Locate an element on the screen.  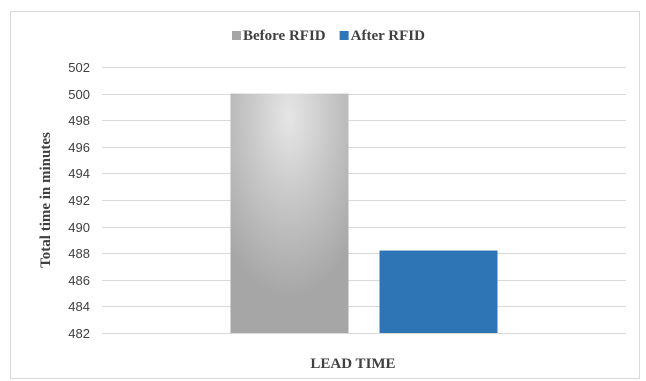
y-tick-label: 496 is located at coordinates (79, 147).